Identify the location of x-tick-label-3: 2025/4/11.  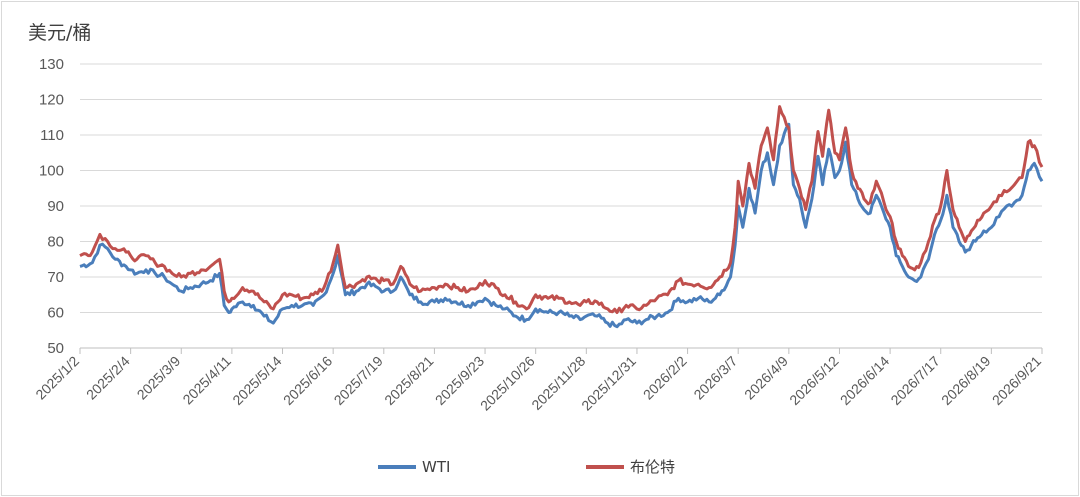
(206, 380).